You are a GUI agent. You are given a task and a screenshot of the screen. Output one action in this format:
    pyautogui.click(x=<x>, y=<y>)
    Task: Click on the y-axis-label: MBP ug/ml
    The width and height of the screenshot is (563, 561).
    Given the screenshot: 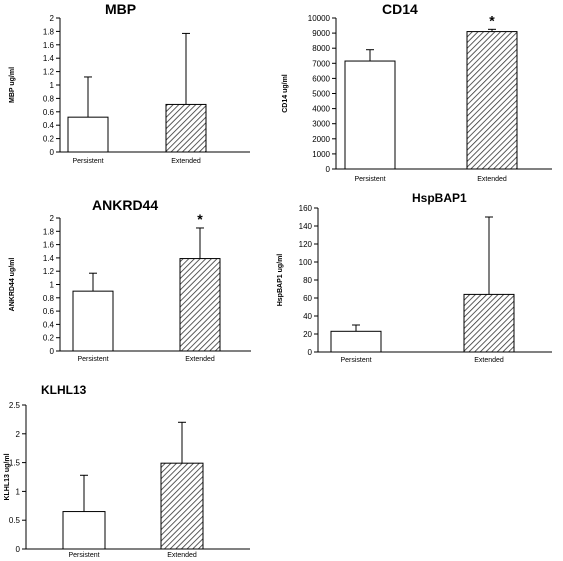 What is the action you would take?
    pyautogui.click(x=12, y=85)
    